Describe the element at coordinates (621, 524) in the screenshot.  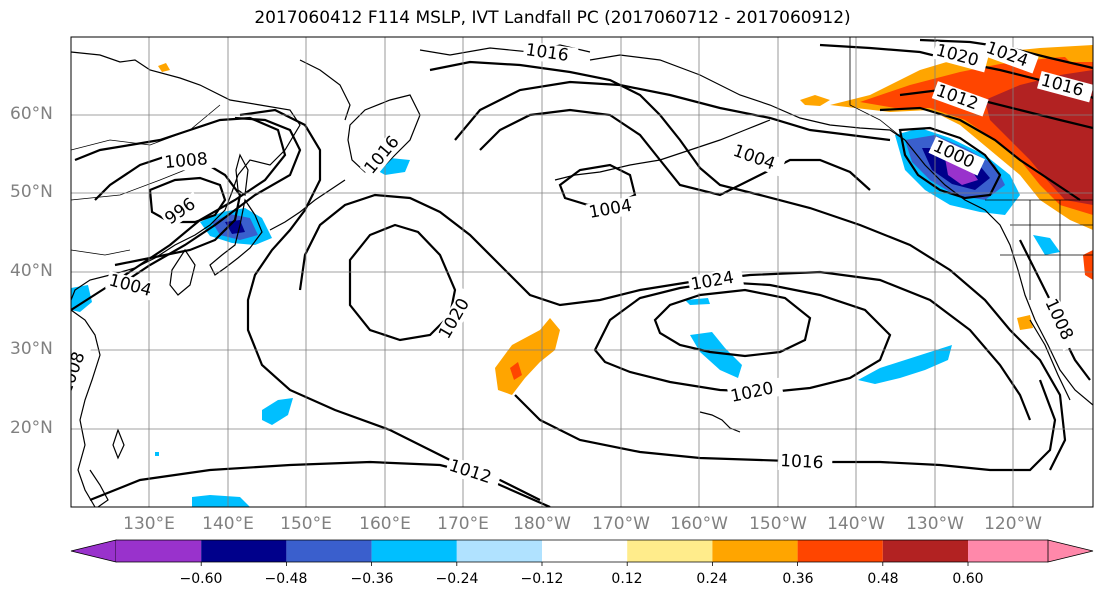
I see `lon-label: 170°W` at that location.